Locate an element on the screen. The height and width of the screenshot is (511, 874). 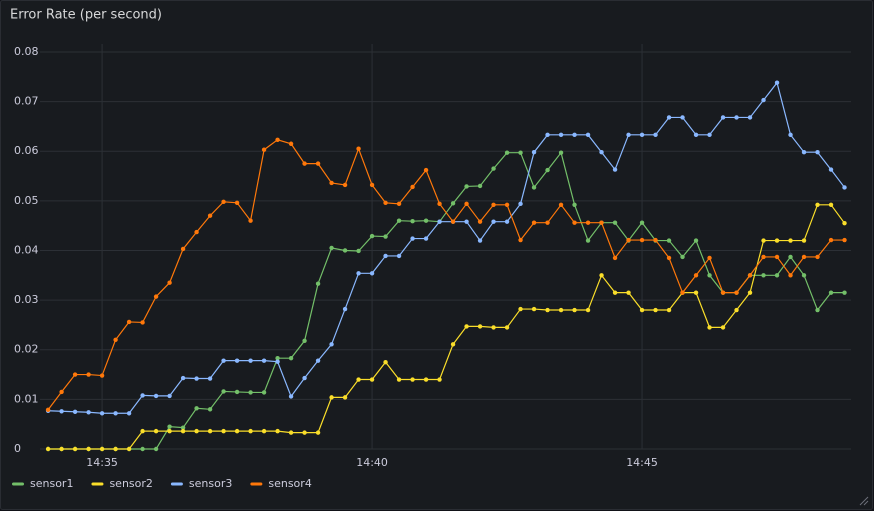
legend-item: sensor4 is located at coordinates (281, 483).